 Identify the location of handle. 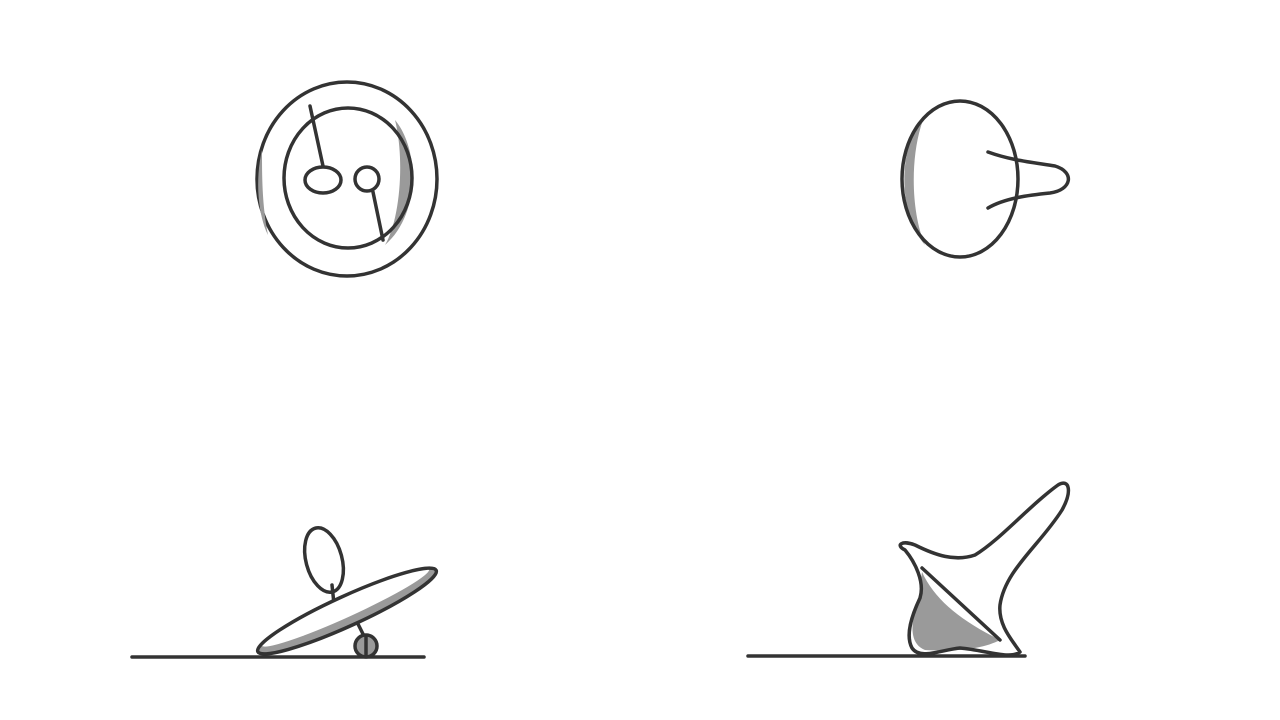
(324, 560).